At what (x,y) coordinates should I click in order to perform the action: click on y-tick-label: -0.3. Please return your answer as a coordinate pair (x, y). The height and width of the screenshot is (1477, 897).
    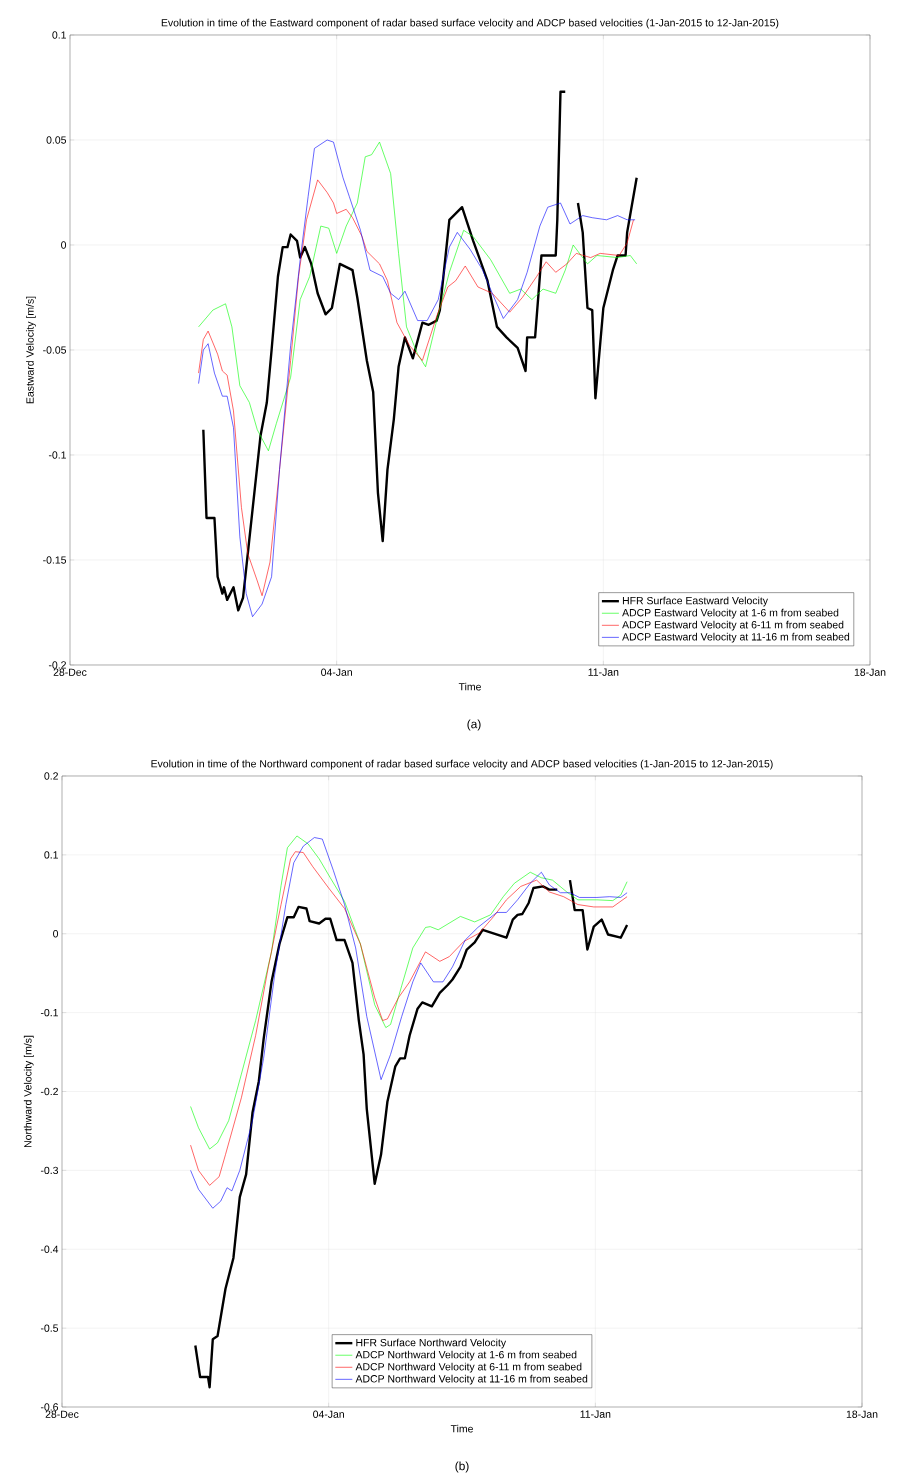
    Looking at the image, I should click on (49, 1170).